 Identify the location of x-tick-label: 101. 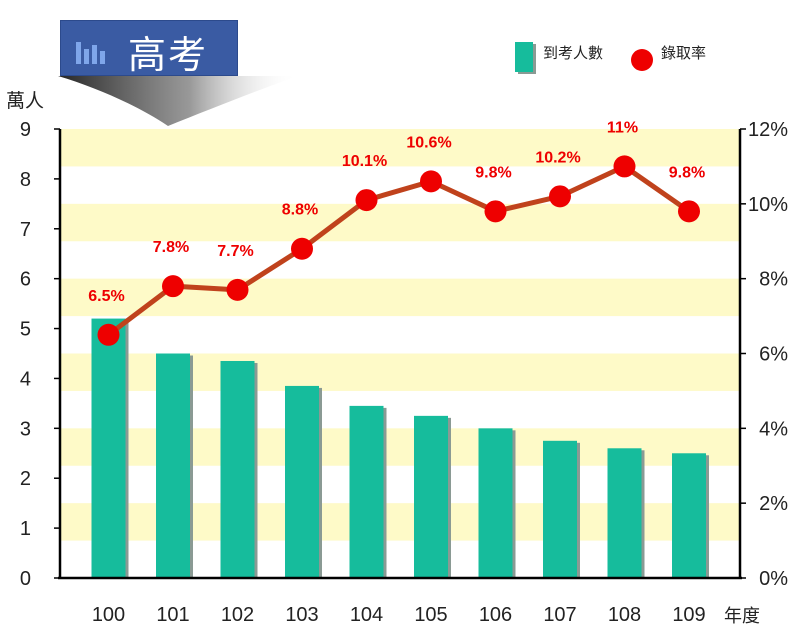
(172, 615).